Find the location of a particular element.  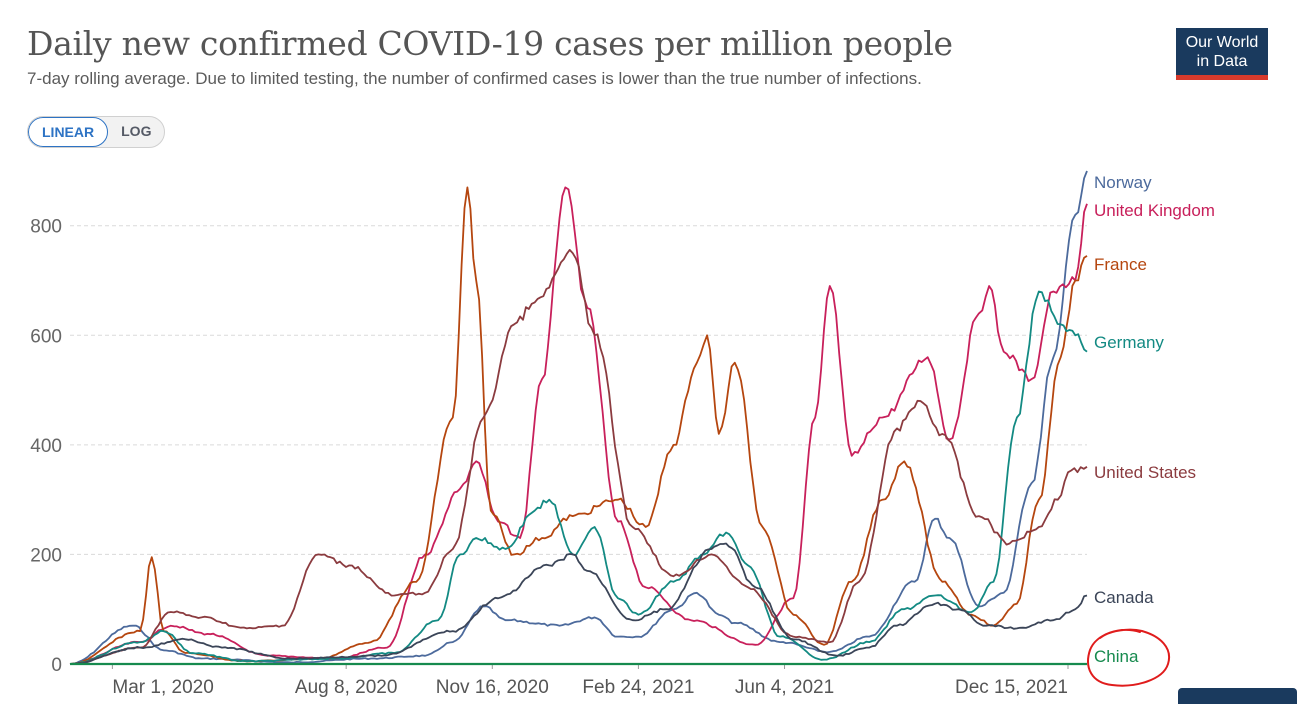

red-circle-annotation is located at coordinates (1129, 657).